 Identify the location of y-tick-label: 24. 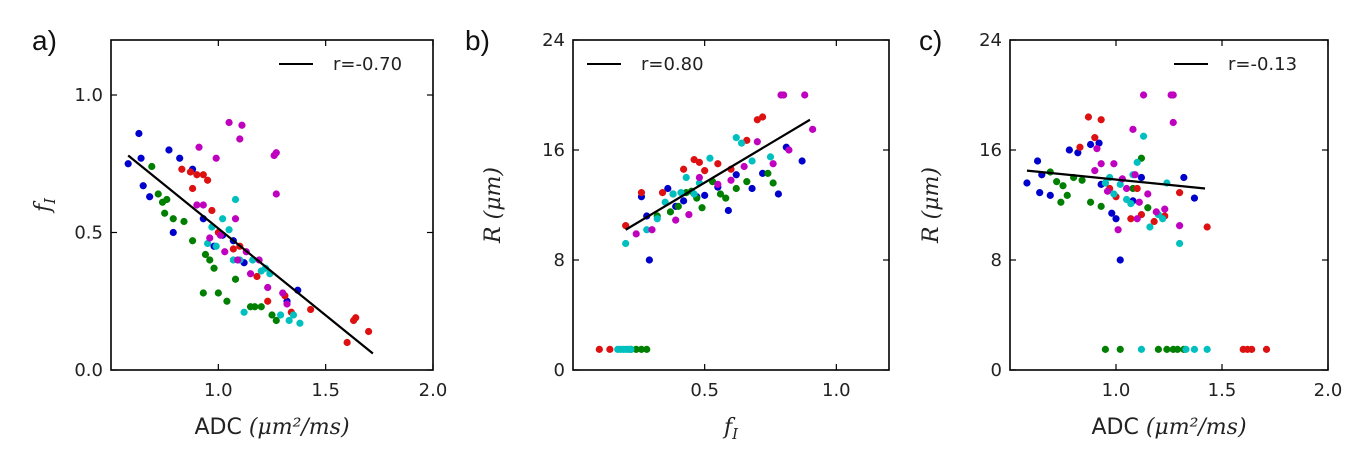
(553, 40).